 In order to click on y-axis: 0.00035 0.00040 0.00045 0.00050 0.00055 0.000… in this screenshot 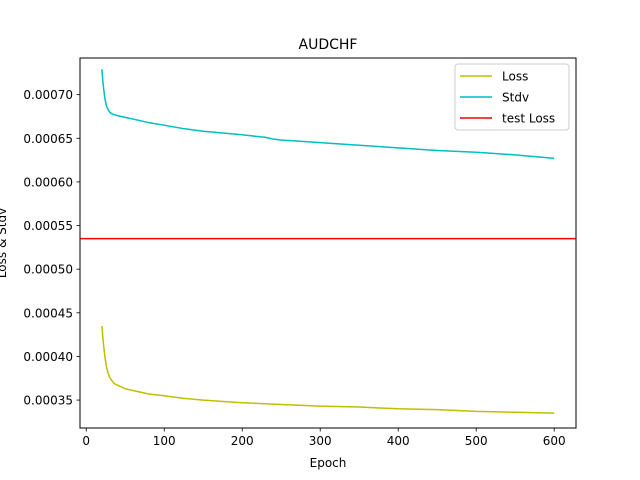, I will do `click(51, 248)`.